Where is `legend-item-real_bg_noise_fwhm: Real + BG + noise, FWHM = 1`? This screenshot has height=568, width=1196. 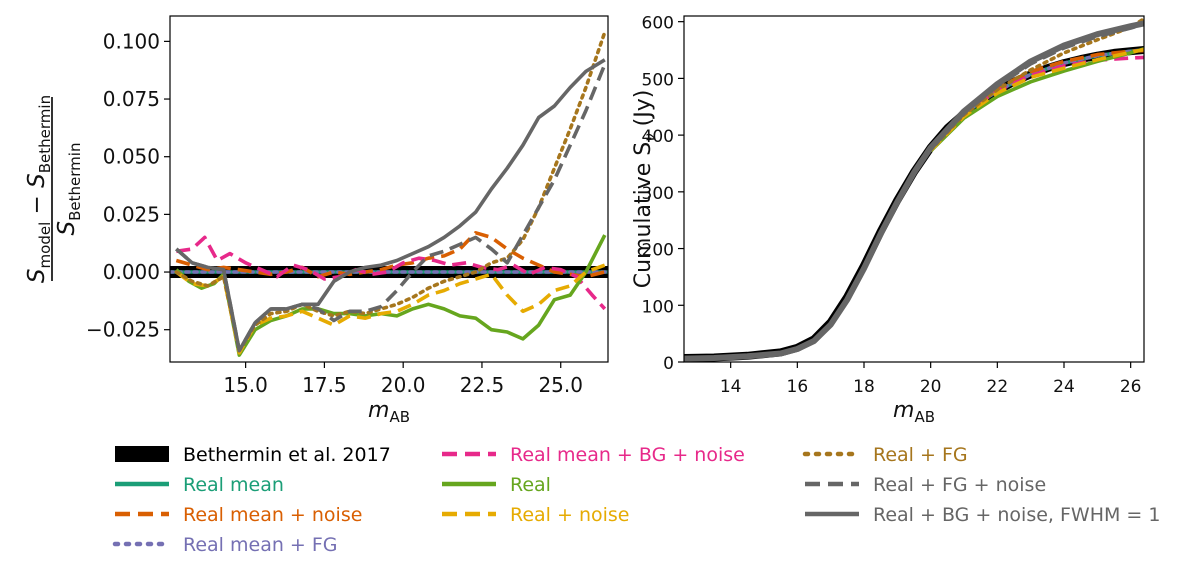
legend-item-real_bg_noise_fwhm: Real + BG + noise, FWHM = 1 is located at coordinates (982, 515).